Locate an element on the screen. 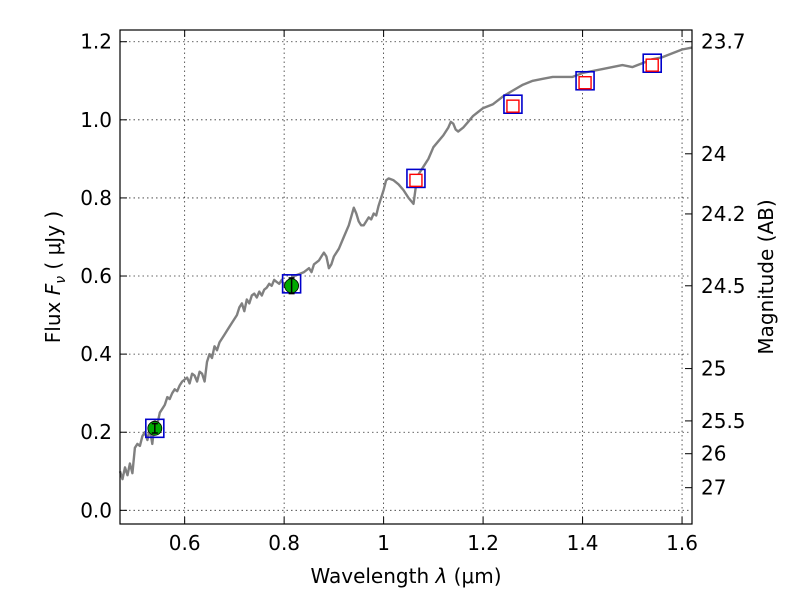 The width and height of the screenshot is (800, 600). y-tick-label: 0.4 is located at coordinates (96, 354).